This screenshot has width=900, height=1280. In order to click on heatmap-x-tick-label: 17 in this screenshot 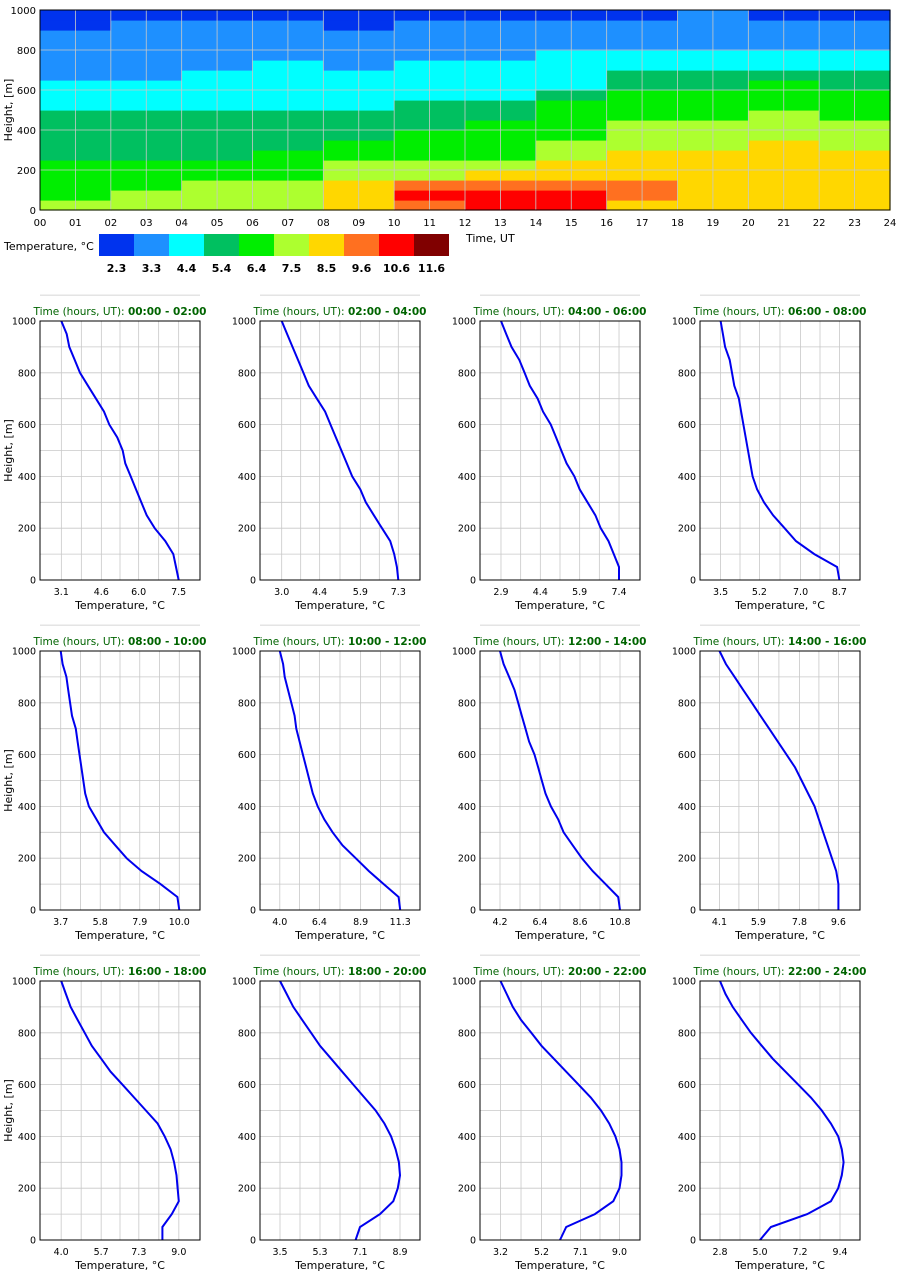, I will do `click(642, 223)`.